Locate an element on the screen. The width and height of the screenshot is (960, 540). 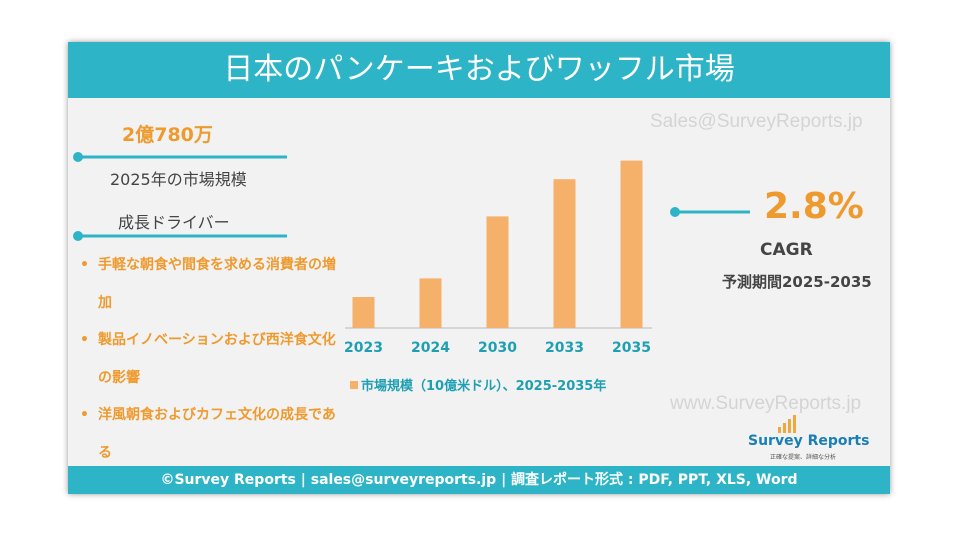
header: 日本のパンケーキおよびワッフル市場 is located at coordinates (479, 70).